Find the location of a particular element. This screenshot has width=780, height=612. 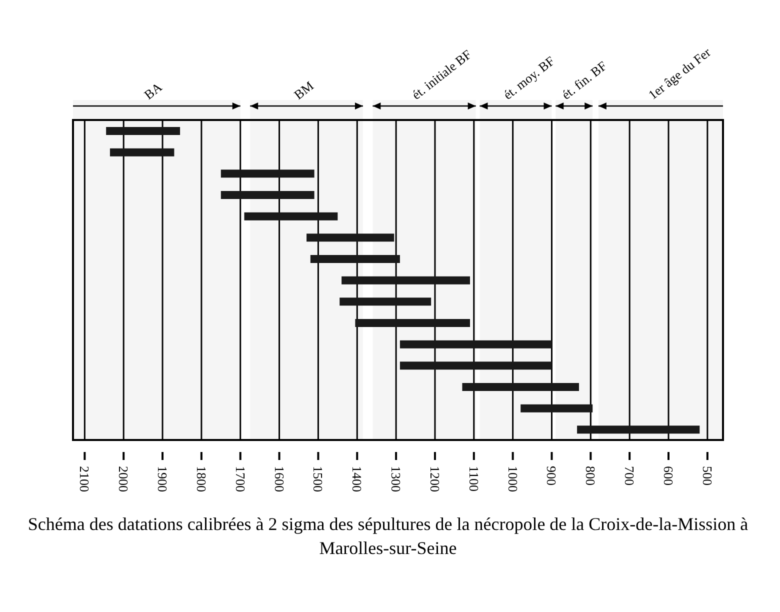

x-tick-label: 1400 is located at coordinates (357, 479).